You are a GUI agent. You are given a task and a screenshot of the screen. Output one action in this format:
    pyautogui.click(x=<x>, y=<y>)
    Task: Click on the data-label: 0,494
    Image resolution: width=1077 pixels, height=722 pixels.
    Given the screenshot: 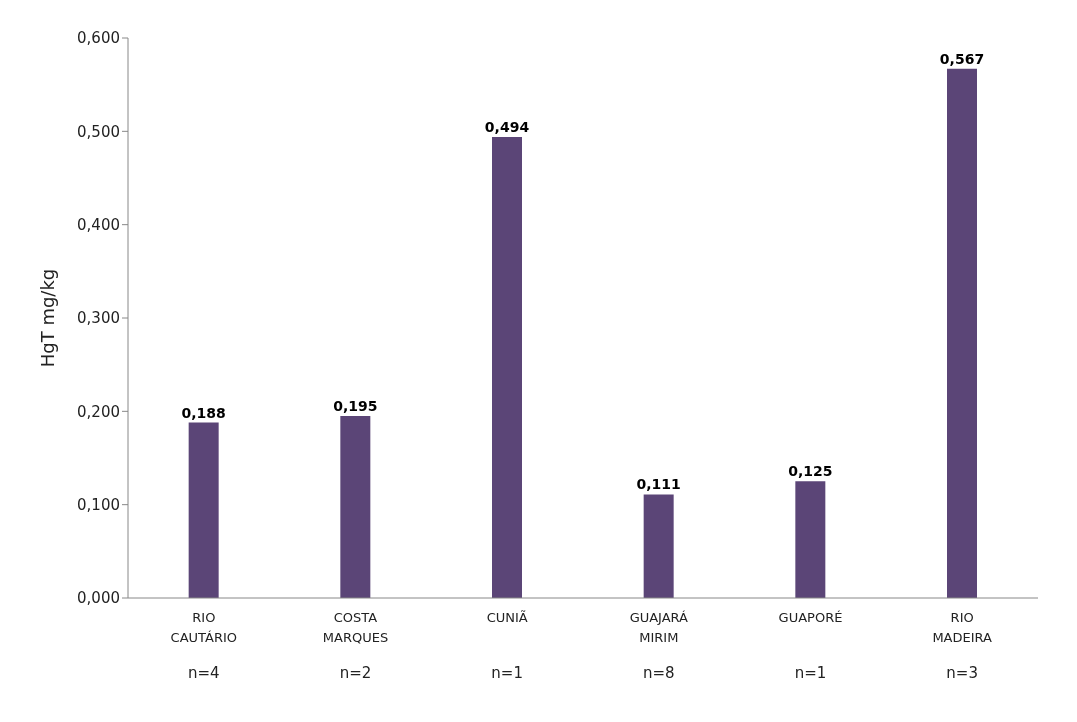 What is the action you would take?
    pyautogui.click(x=507, y=126)
    